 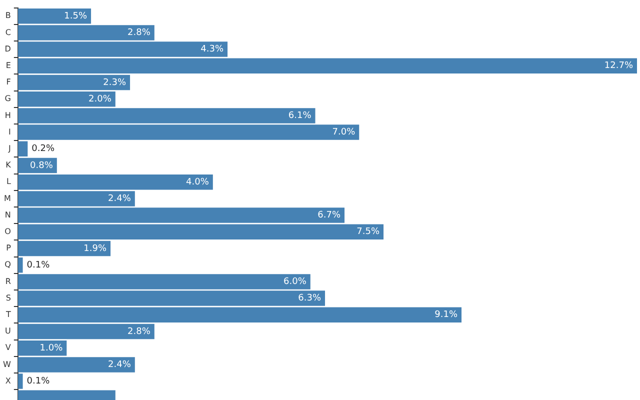 What do you see at coordinates (8, 347) in the screenshot?
I see `y-tick-label: V` at bounding box center [8, 347].